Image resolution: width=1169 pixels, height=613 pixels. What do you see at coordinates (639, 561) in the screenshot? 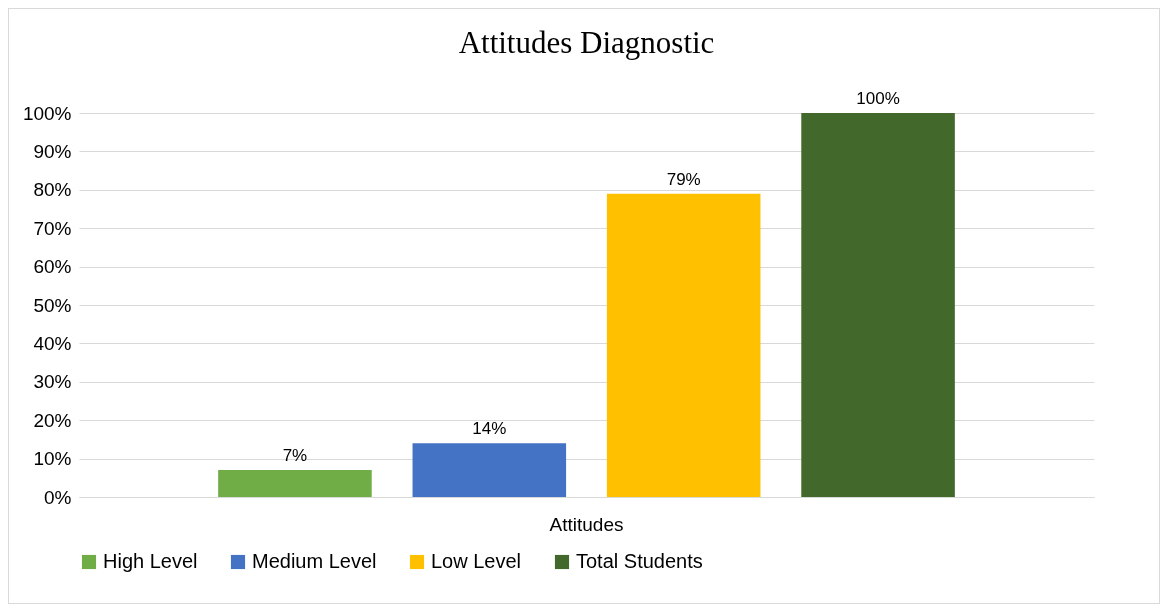
I see `legend-label: Total Students` at bounding box center [639, 561].